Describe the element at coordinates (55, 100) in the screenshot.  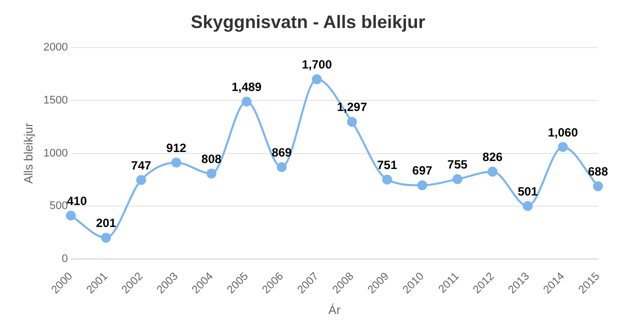
I see `y-tick-label: 1500` at that location.